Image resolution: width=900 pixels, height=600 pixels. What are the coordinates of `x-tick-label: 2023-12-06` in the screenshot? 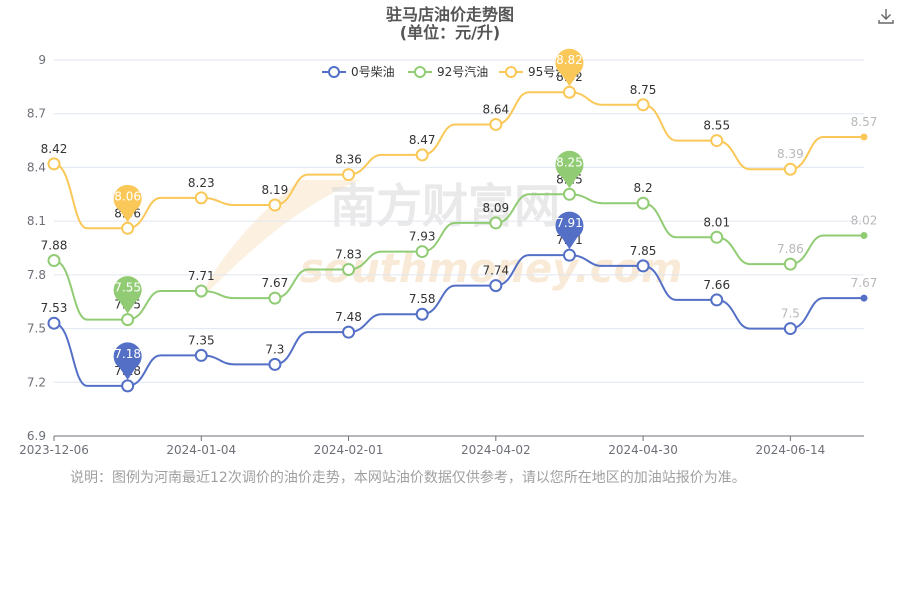 It's located at (54, 450).